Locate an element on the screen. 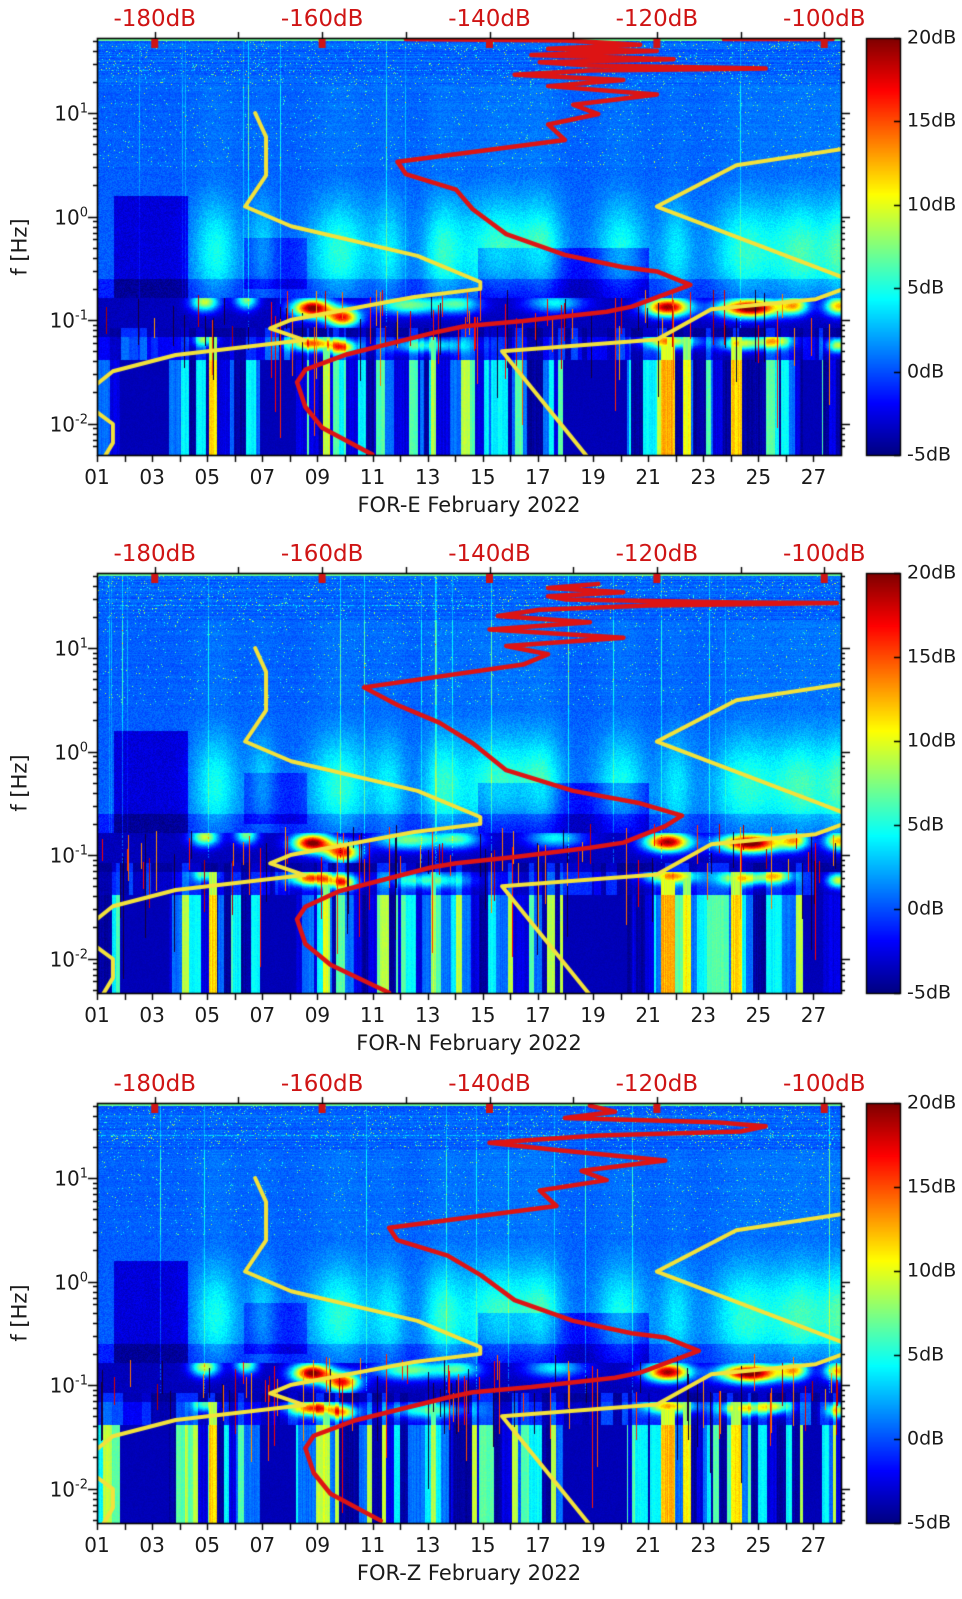 The width and height of the screenshot is (962, 1599). x-tick-label: 11 is located at coordinates (372, 1015).